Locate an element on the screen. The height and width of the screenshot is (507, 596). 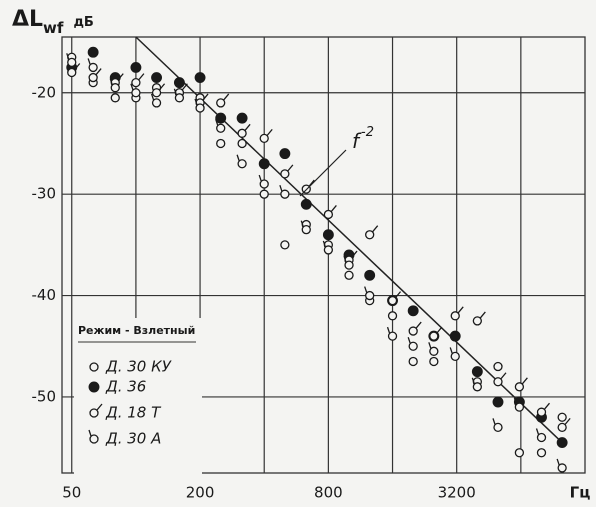
chart-title: ΔLwf дБ is located at coordinates (53, 22).